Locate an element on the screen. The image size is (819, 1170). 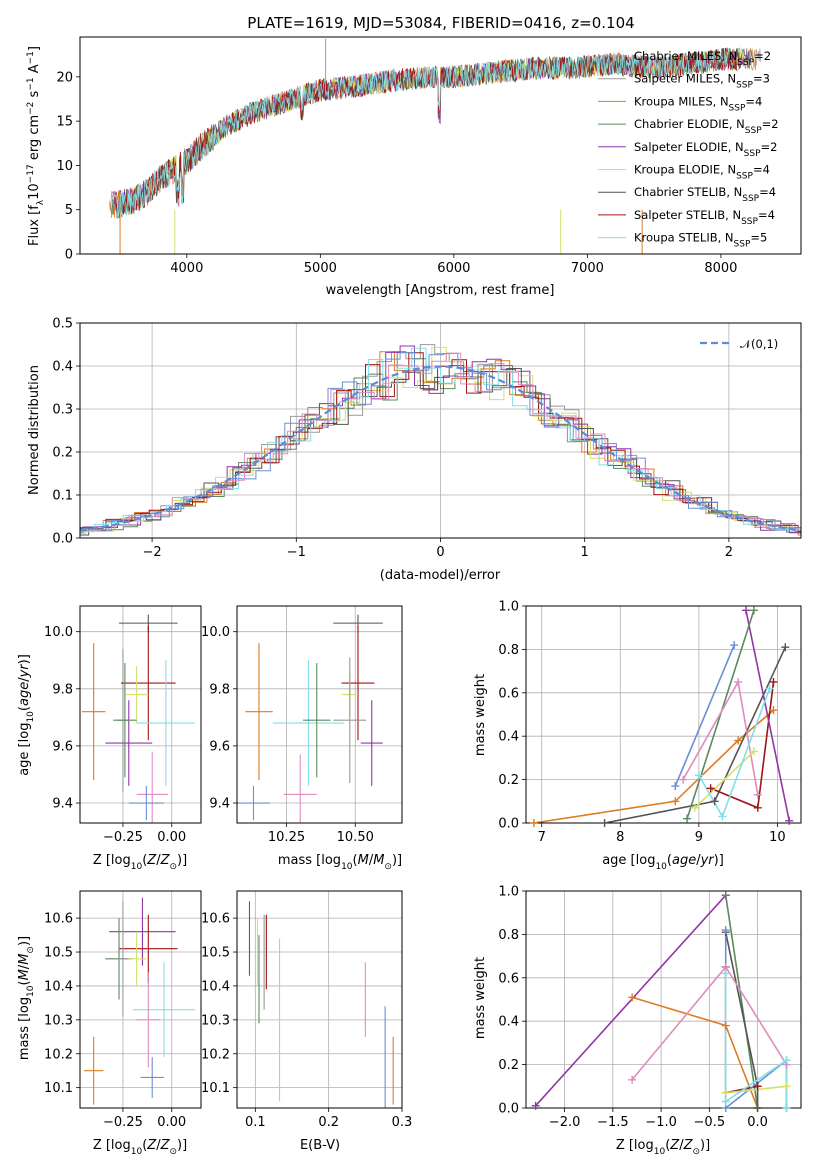
age-vs-Z-panel-plot is located at coordinates (138, 718).